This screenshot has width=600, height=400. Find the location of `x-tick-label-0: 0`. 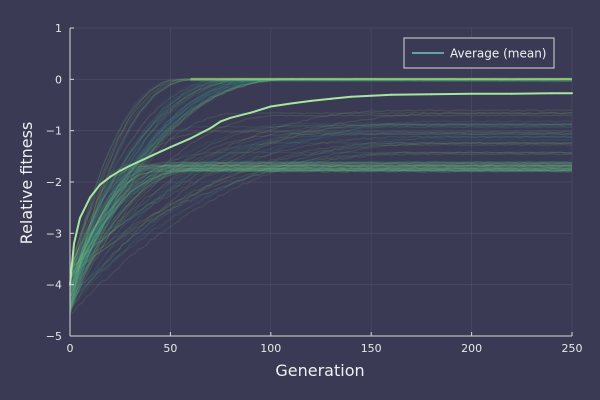

x-tick-label-0: 0 is located at coordinates (70, 348).